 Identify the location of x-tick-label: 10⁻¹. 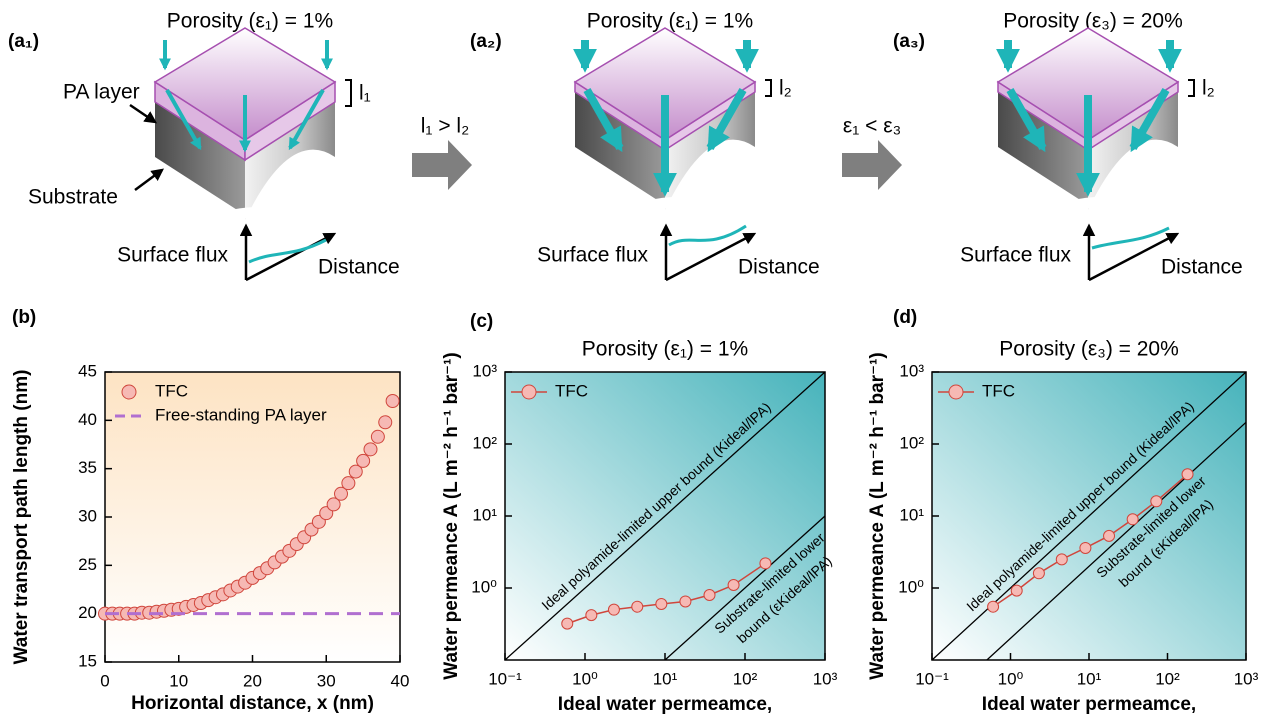
(932, 678).